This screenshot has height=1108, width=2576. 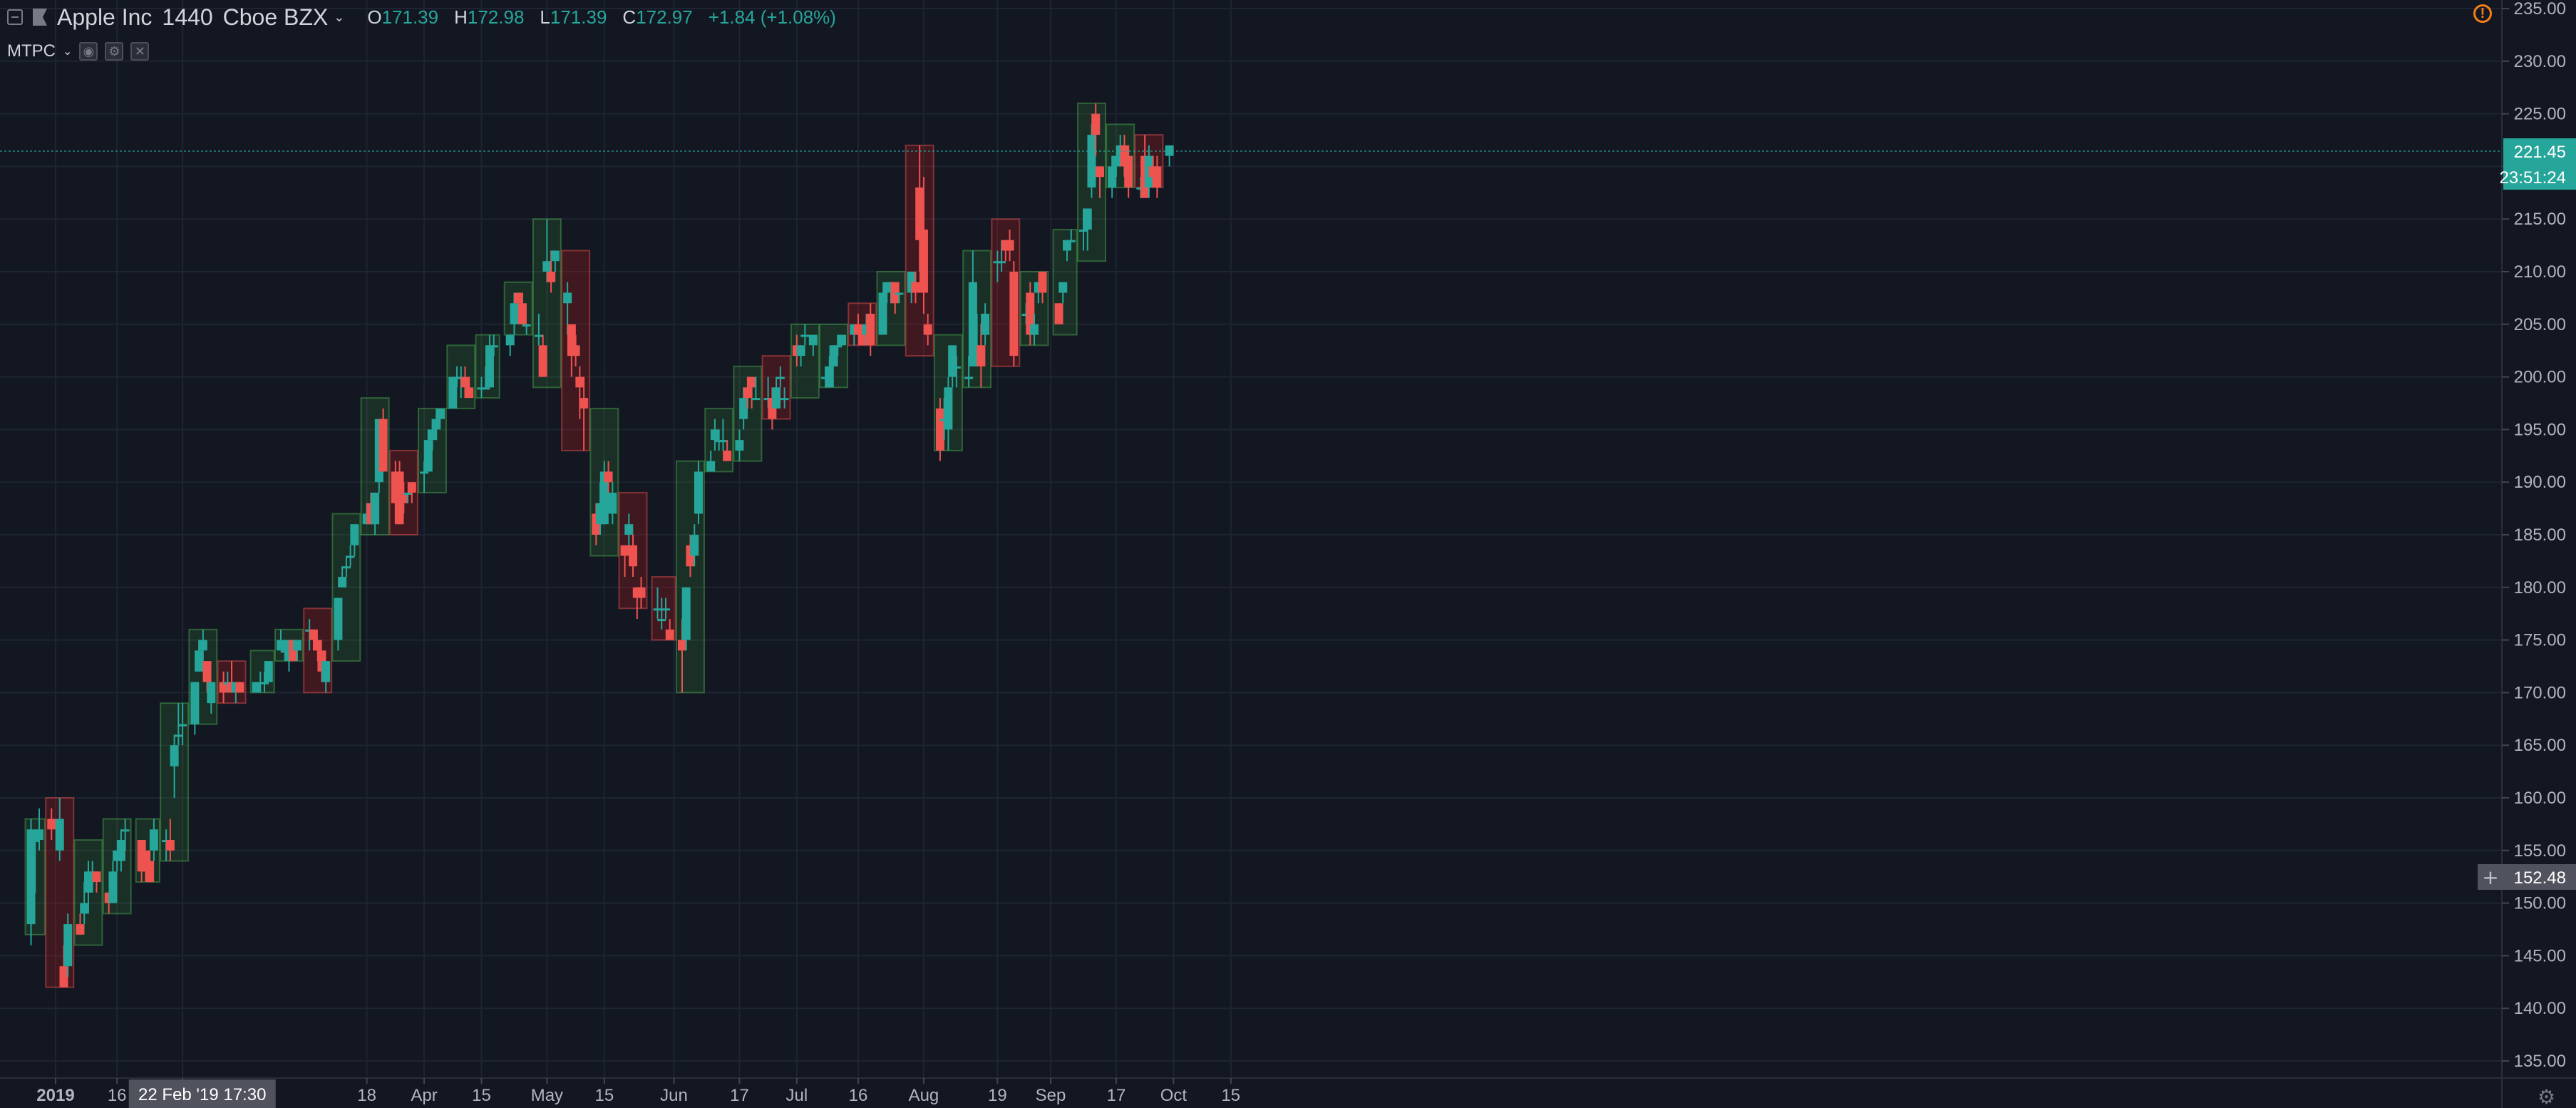 I want to click on gear-icon: ⚙, so click(x=2547, y=1097).